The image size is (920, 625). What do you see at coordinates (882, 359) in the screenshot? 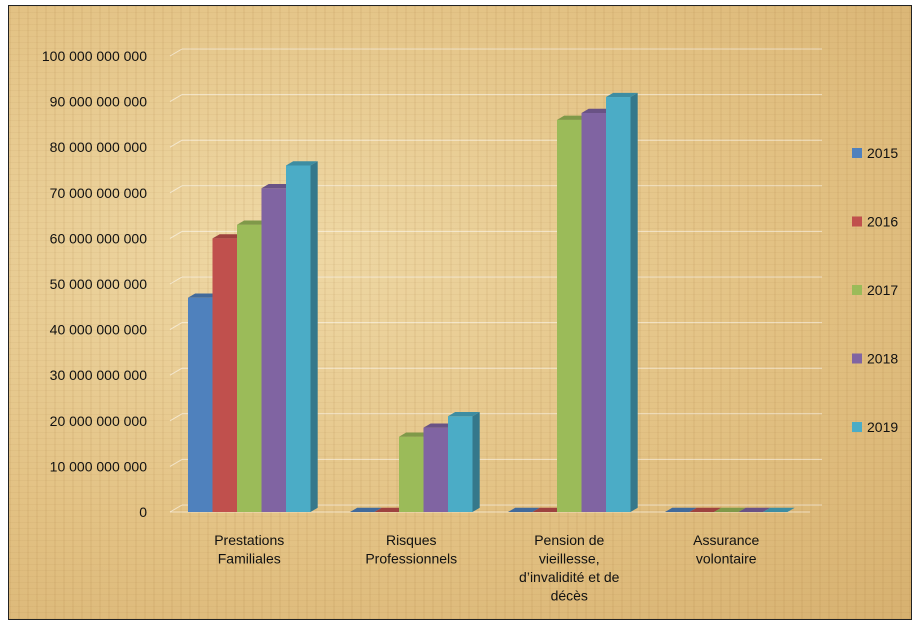
I see `legend-label-2018: 2018` at bounding box center [882, 359].